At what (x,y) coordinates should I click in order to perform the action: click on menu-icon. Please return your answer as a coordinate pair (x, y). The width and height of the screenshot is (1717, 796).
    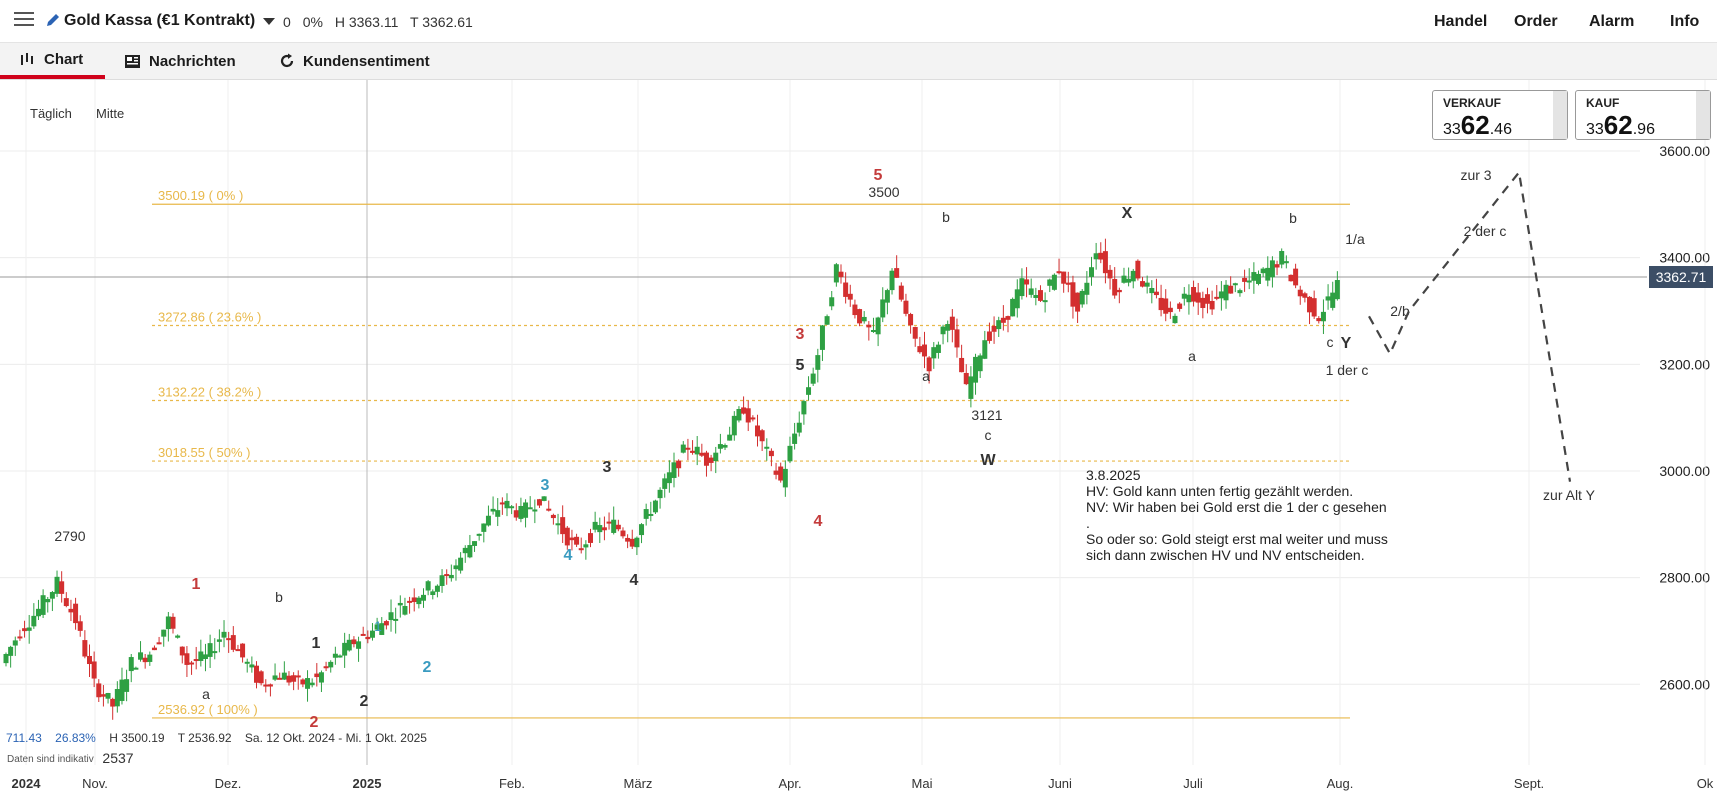
    Looking at the image, I should click on (24, 20).